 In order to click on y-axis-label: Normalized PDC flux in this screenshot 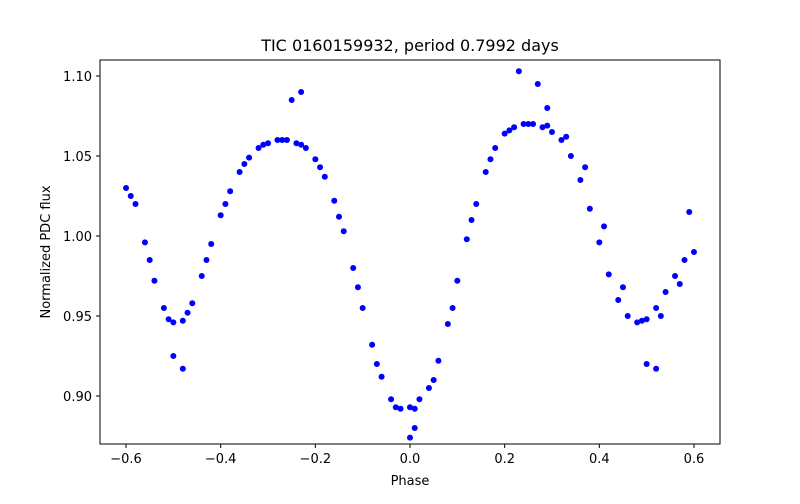, I will do `click(46, 251)`.